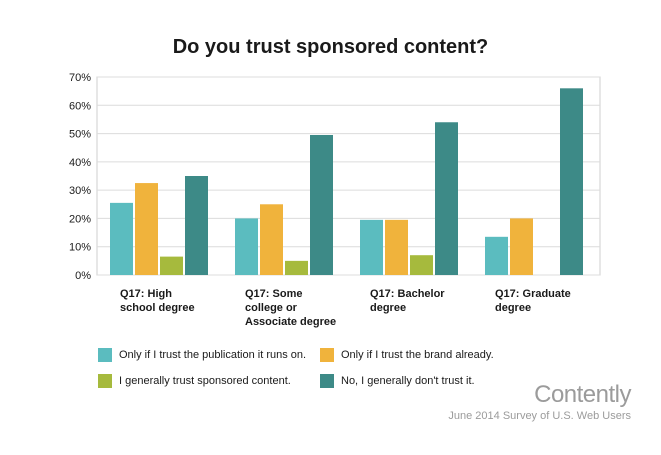 Image resolution: width=661 pixels, height=455 pixels. I want to click on y-tick-label: 70%, so click(80, 78).